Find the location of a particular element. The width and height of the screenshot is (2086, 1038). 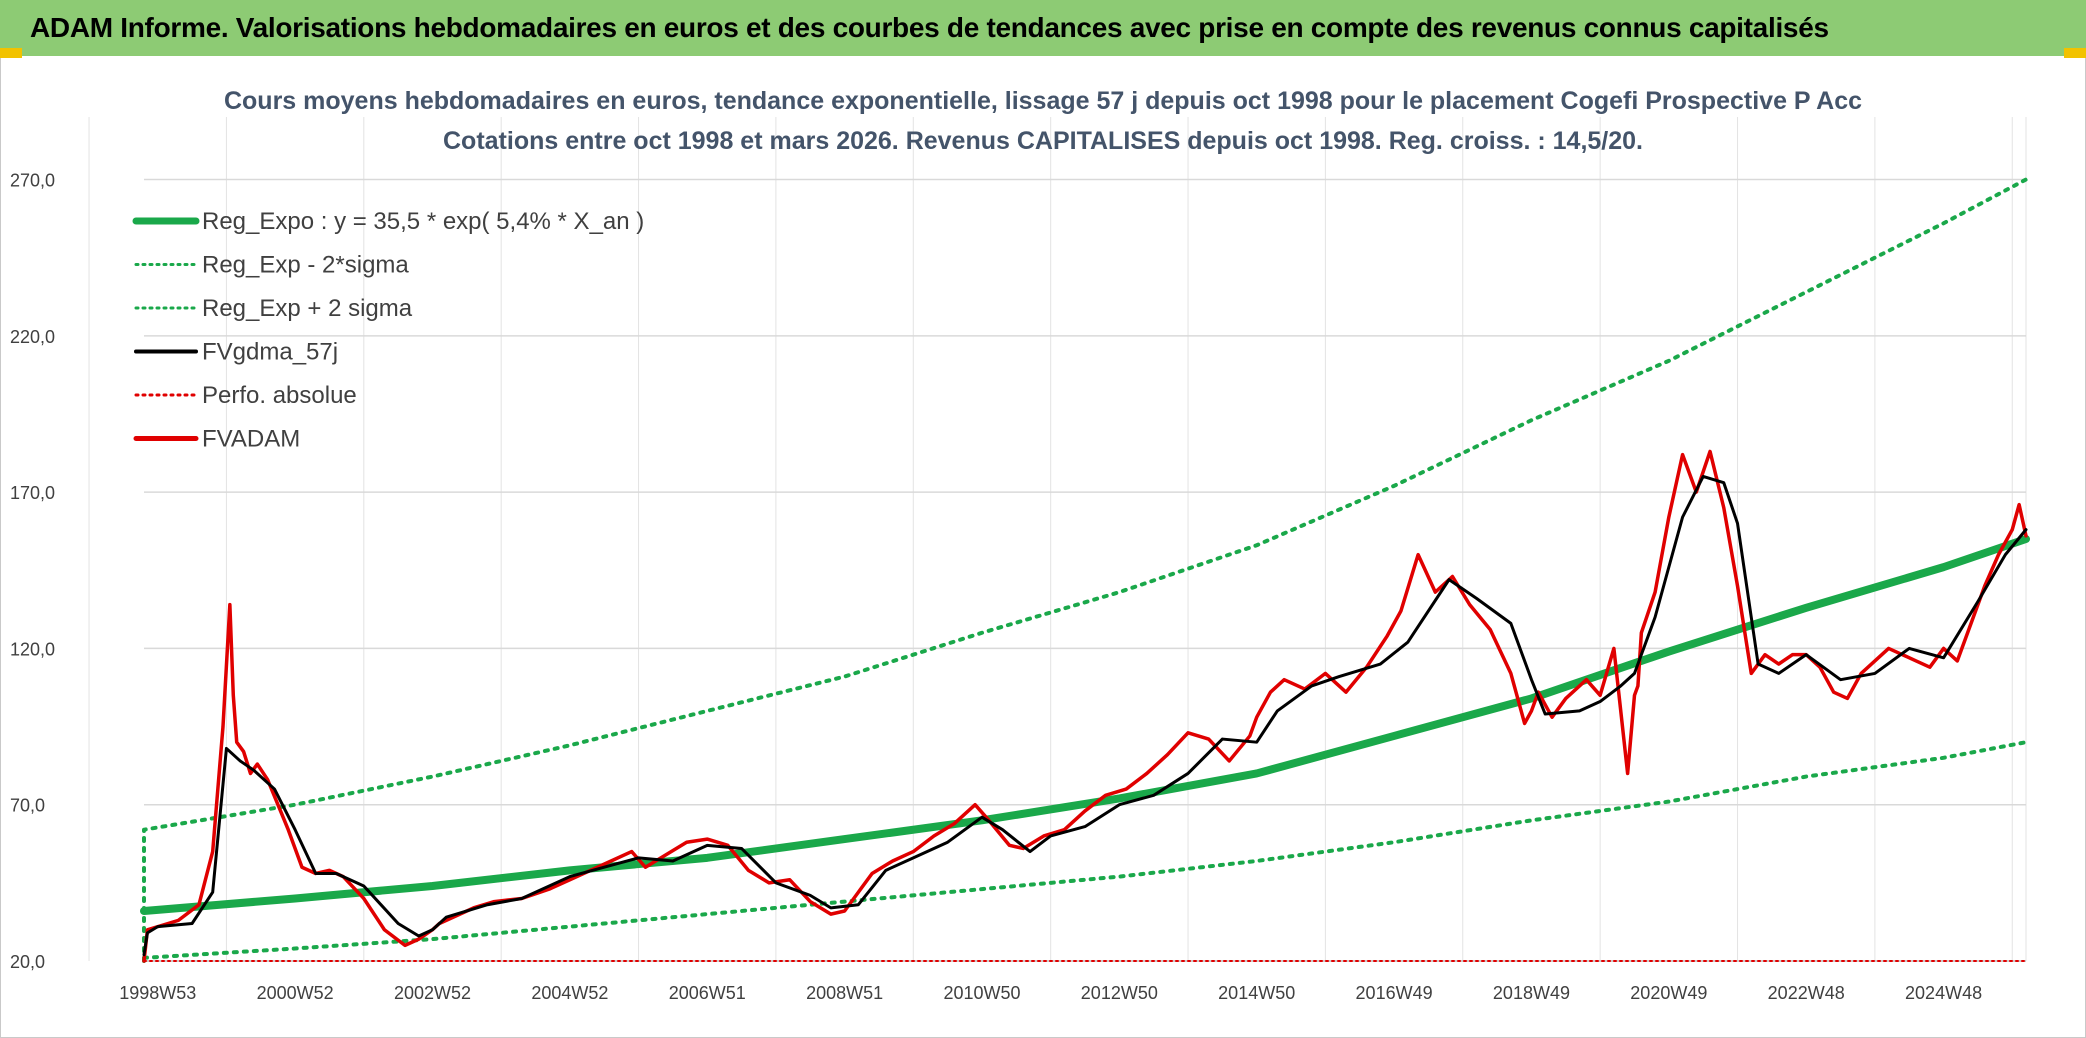

y-tick-label: 70,0 is located at coordinates (27, 806).